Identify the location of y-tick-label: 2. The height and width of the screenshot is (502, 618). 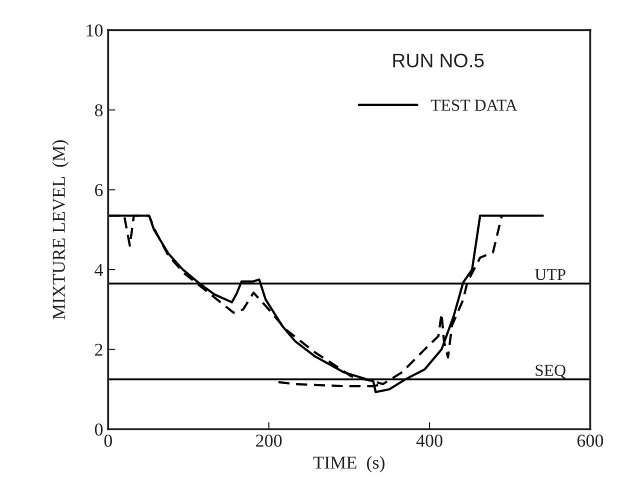
(98, 350).